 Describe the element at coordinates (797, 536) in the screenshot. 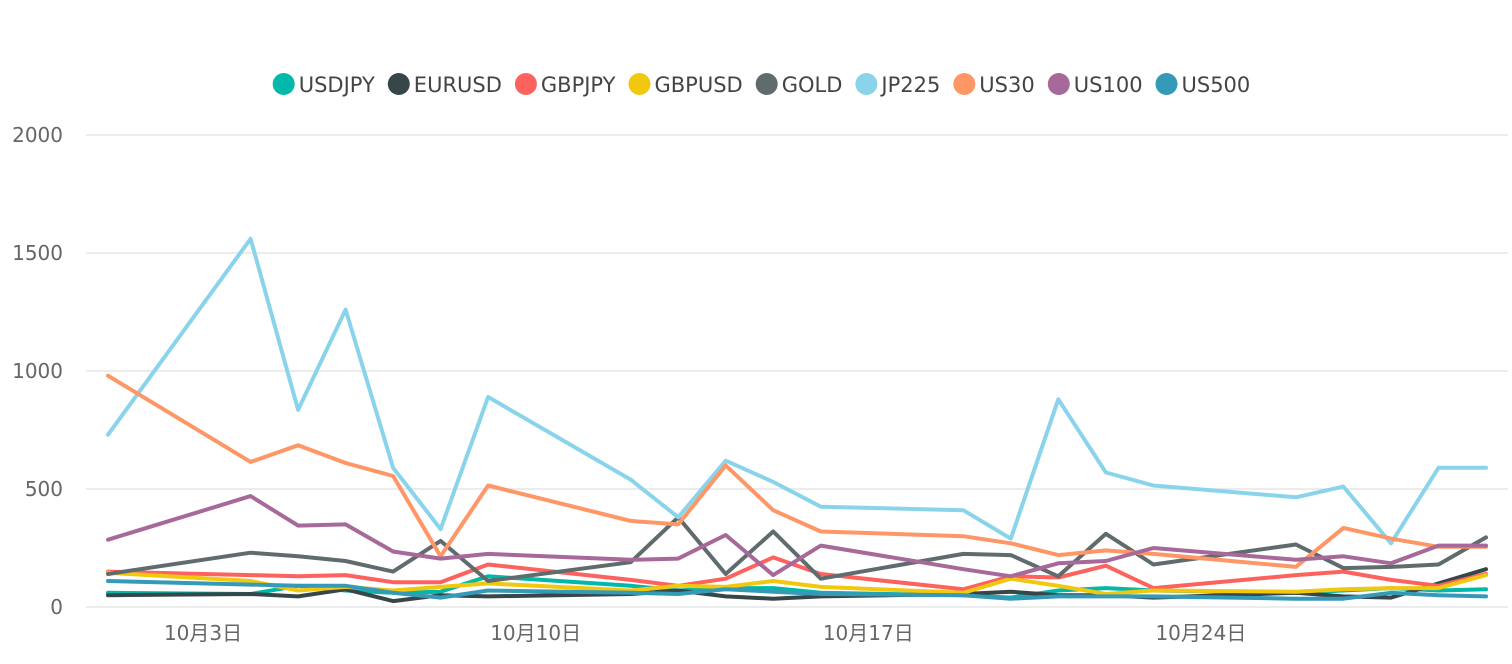

I see `series-line-us100` at that location.